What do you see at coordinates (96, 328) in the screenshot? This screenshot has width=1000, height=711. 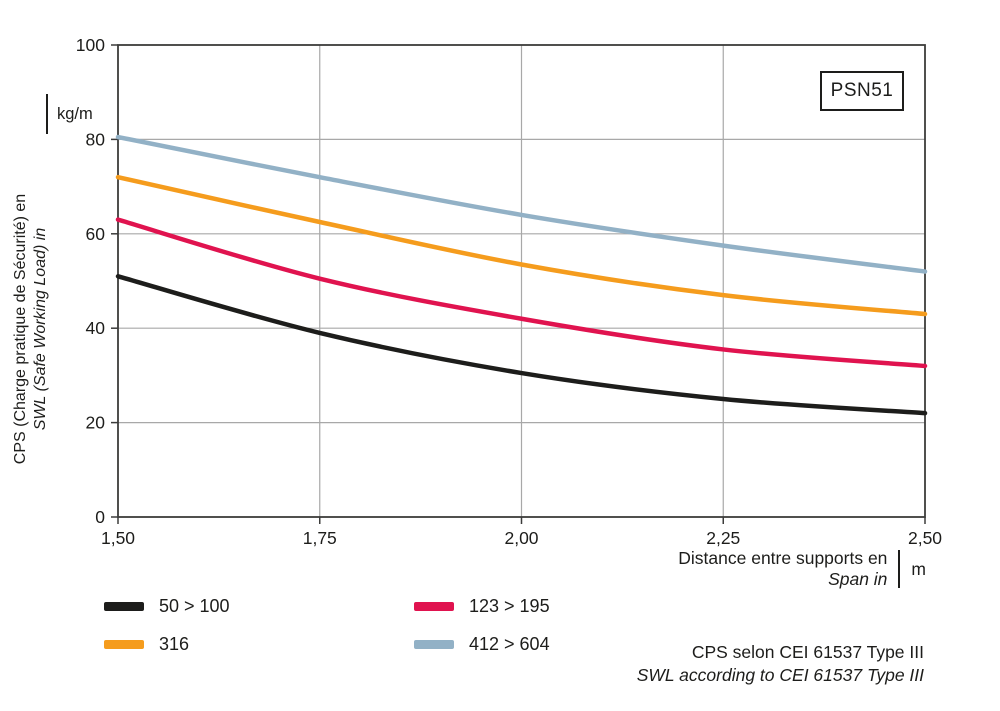 I see `svg-text: 40` at bounding box center [96, 328].